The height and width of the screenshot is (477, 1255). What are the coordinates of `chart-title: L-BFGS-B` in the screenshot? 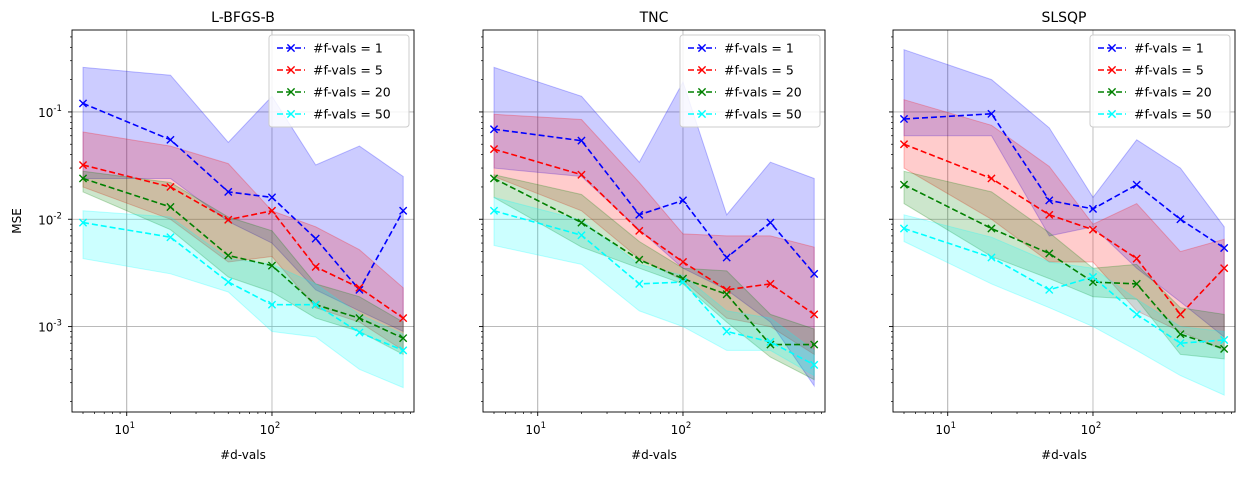 It's located at (243, 18).